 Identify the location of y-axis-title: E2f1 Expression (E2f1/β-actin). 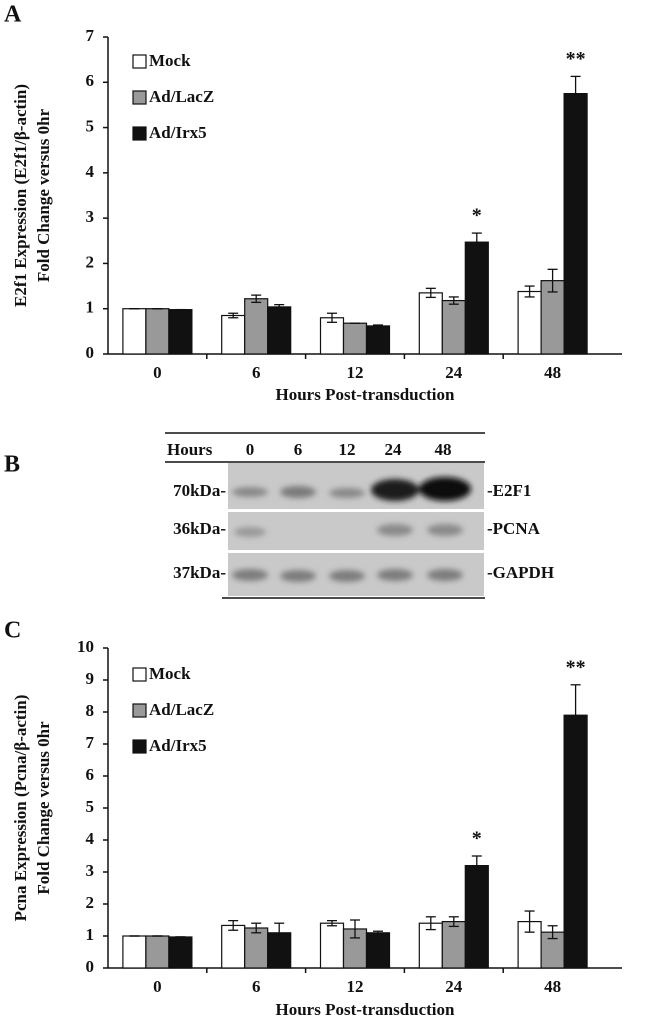
(20, 195).